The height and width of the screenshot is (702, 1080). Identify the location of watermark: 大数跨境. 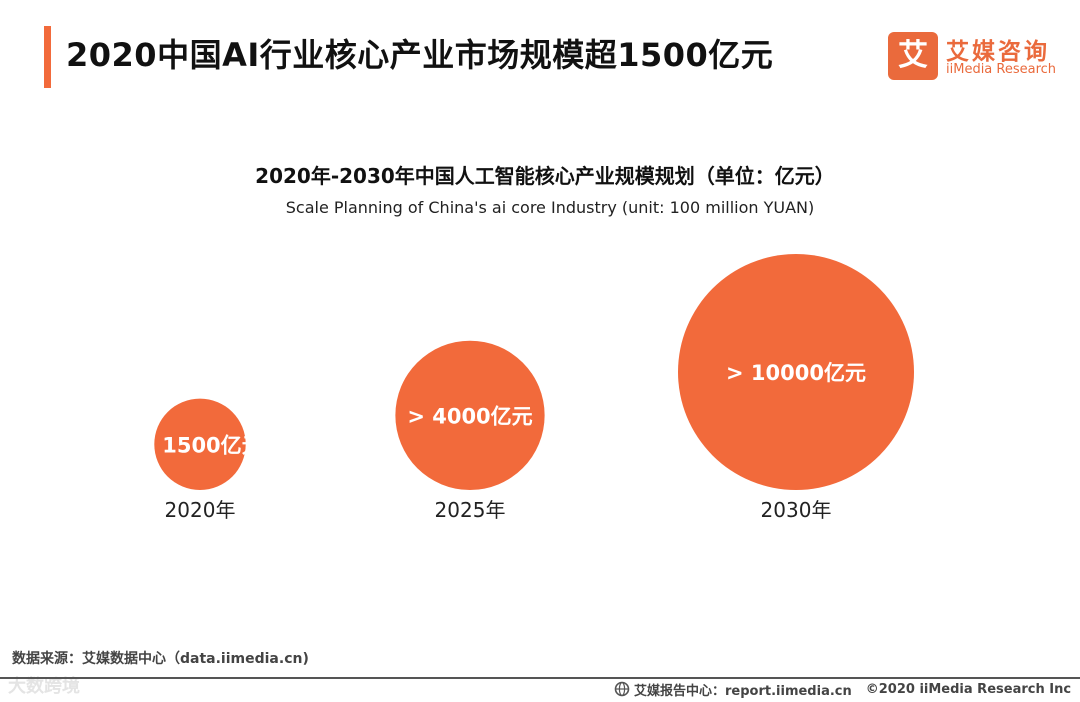
(44, 686).